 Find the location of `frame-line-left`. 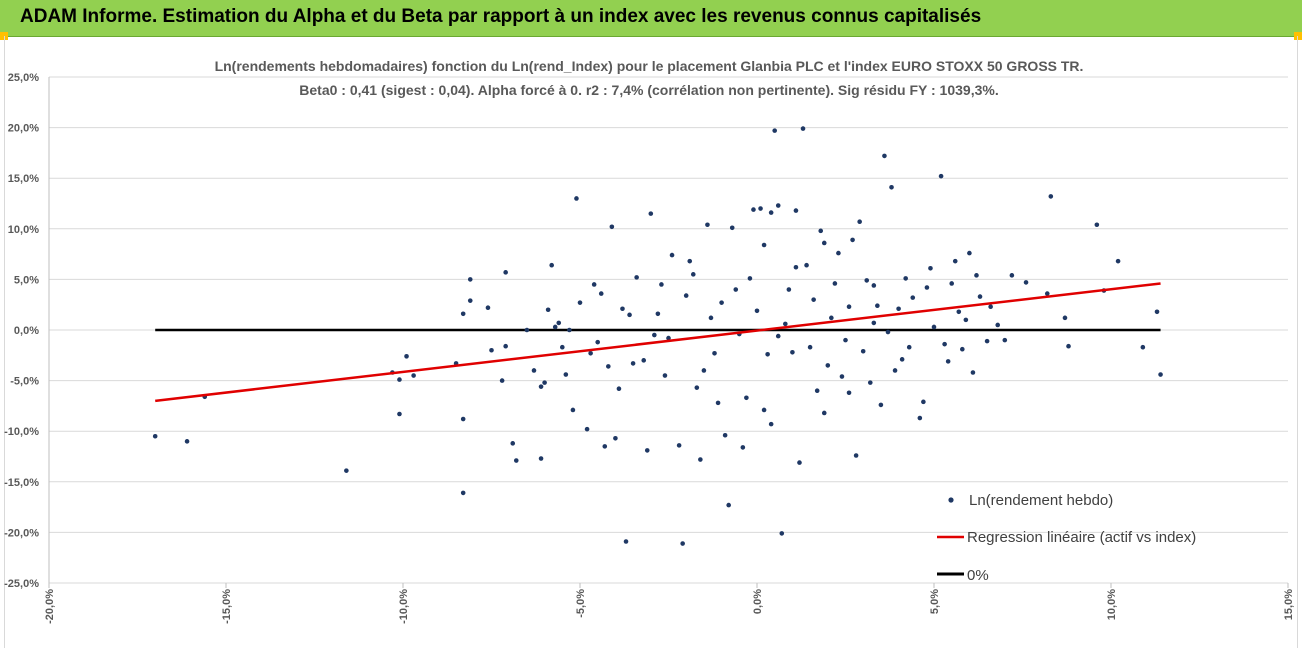

frame-line-left is located at coordinates (4, 342).